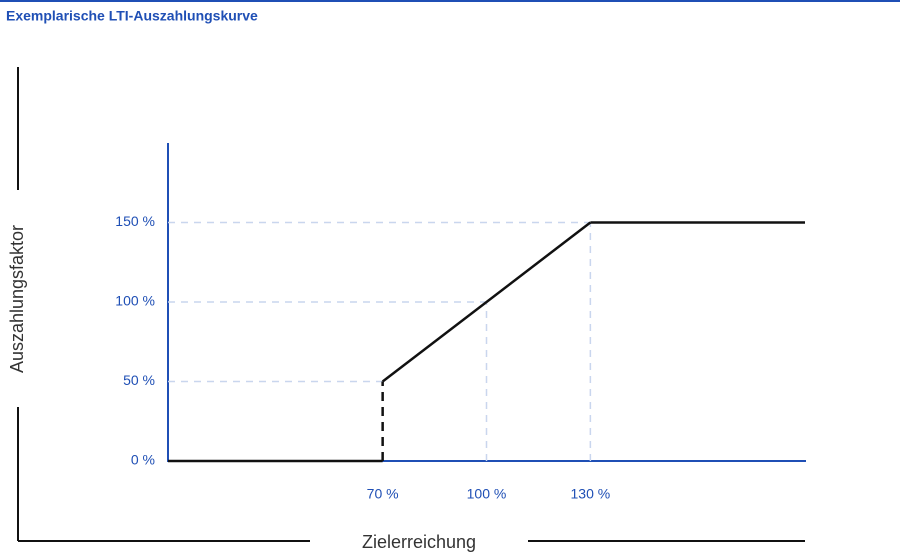 This screenshot has width=900, height=555. What do you see at coordinates (486, 302) in the screenshot?
I see `curve-segment` at bounding box center [486, 302].